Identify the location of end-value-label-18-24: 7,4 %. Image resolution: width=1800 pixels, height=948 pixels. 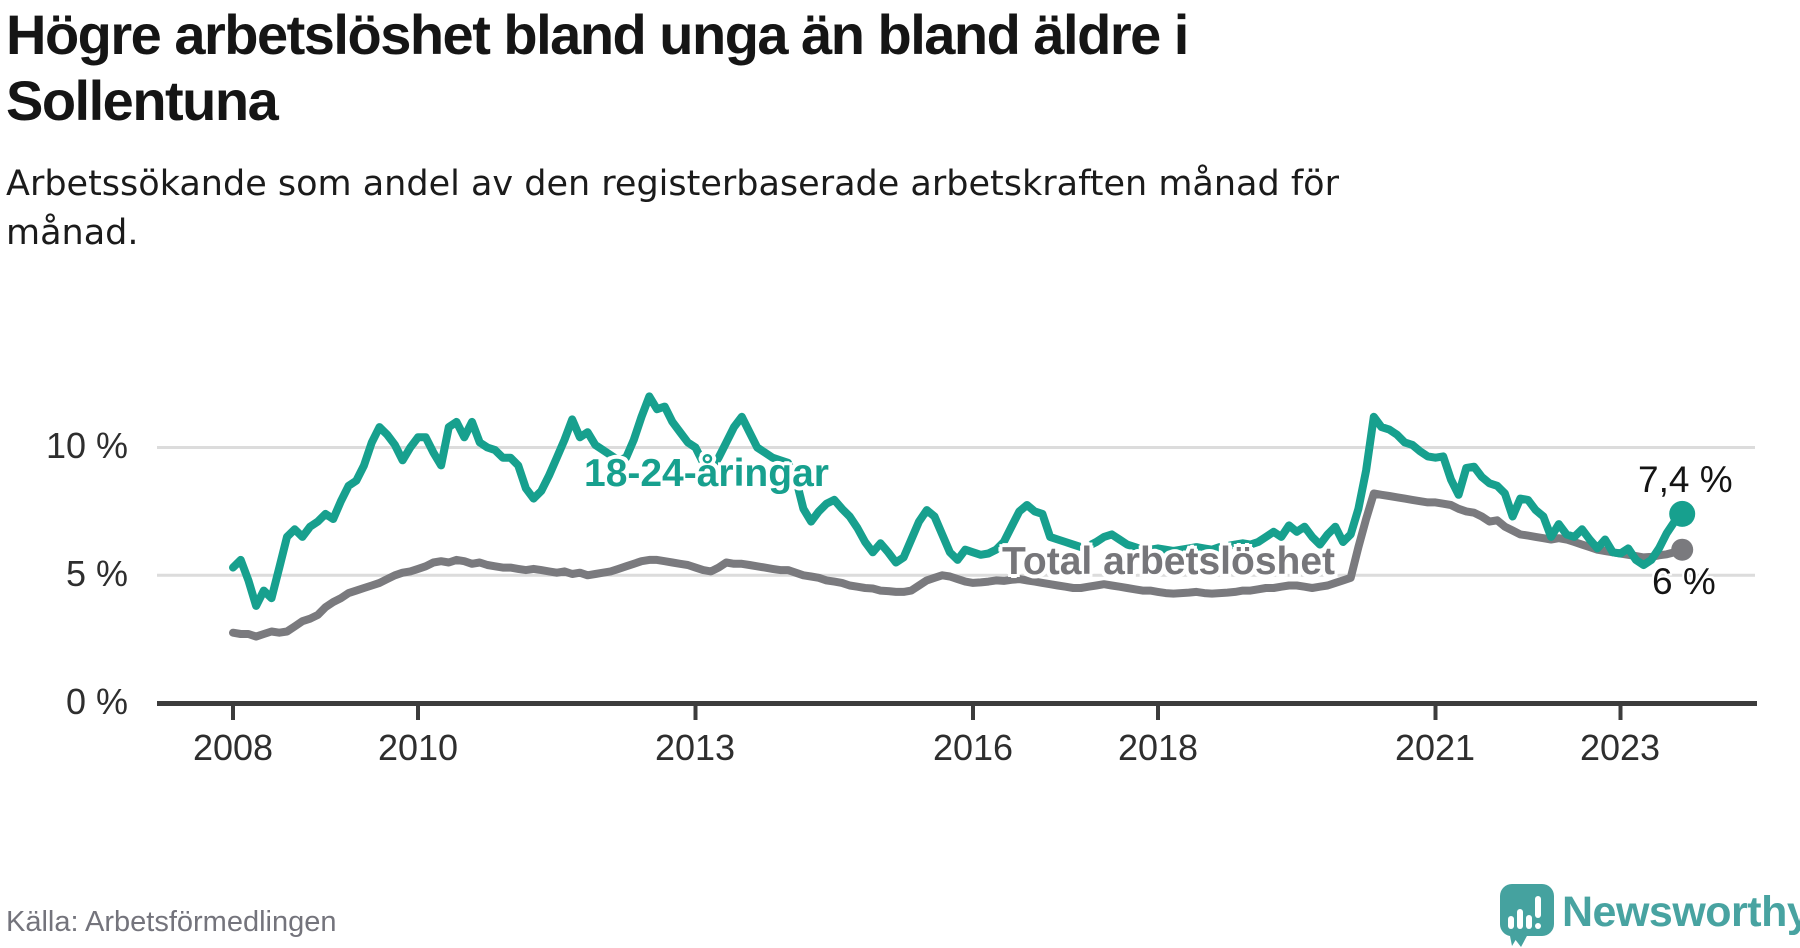
(1685, 479).